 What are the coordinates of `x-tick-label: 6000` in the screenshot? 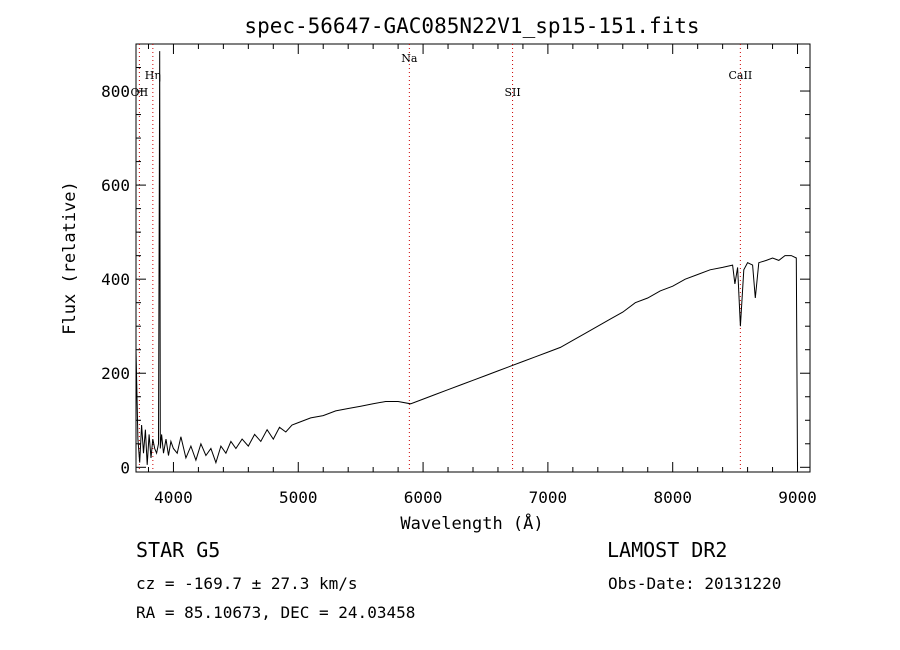 It's located at (423, 497).